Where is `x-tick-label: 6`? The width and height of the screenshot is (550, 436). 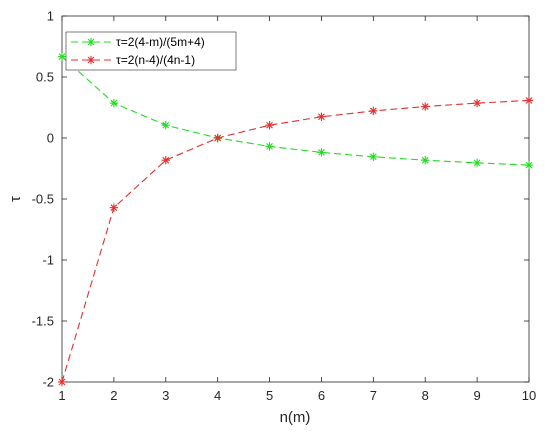 x-tick-label: 6 is located at coordinates (321, 395).